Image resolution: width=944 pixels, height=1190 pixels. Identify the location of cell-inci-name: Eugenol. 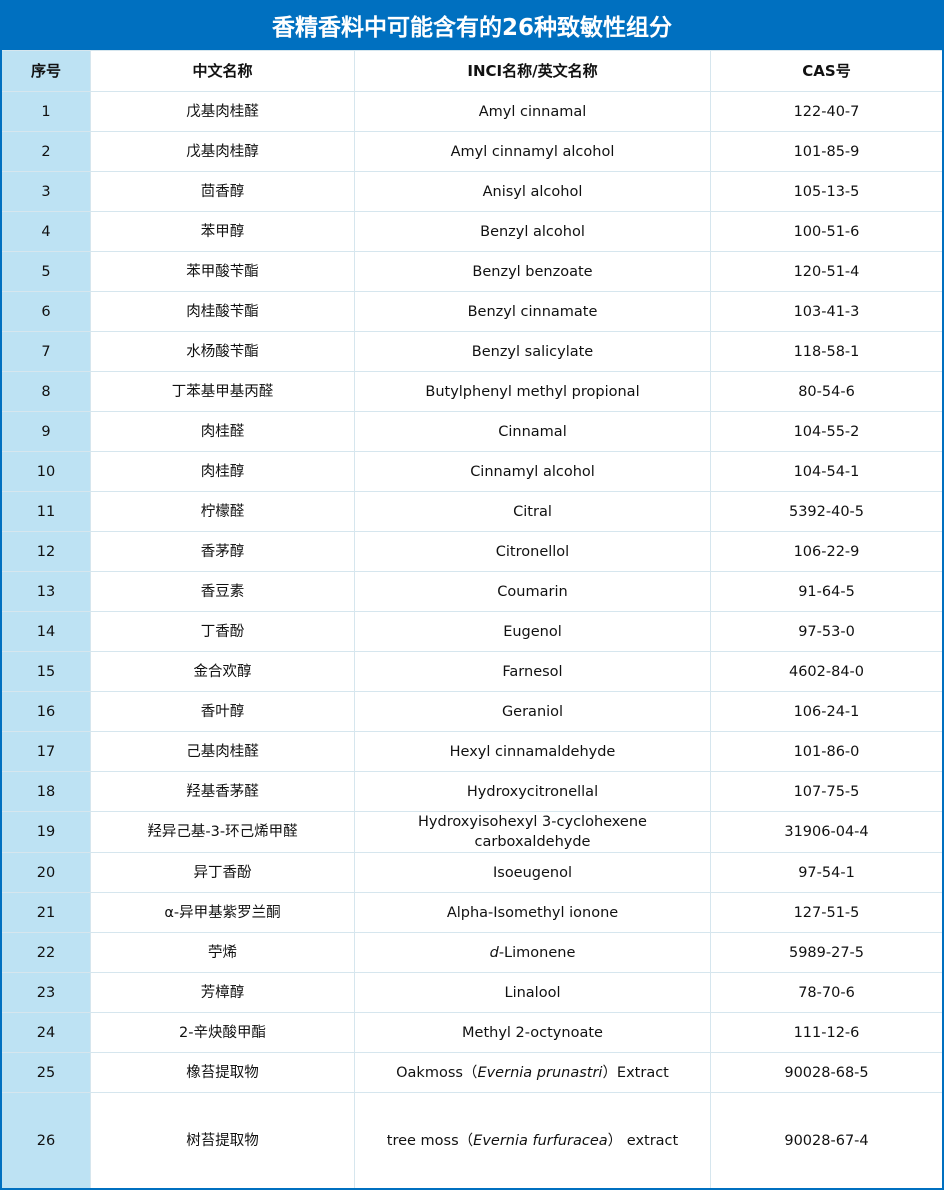
(532, 631).